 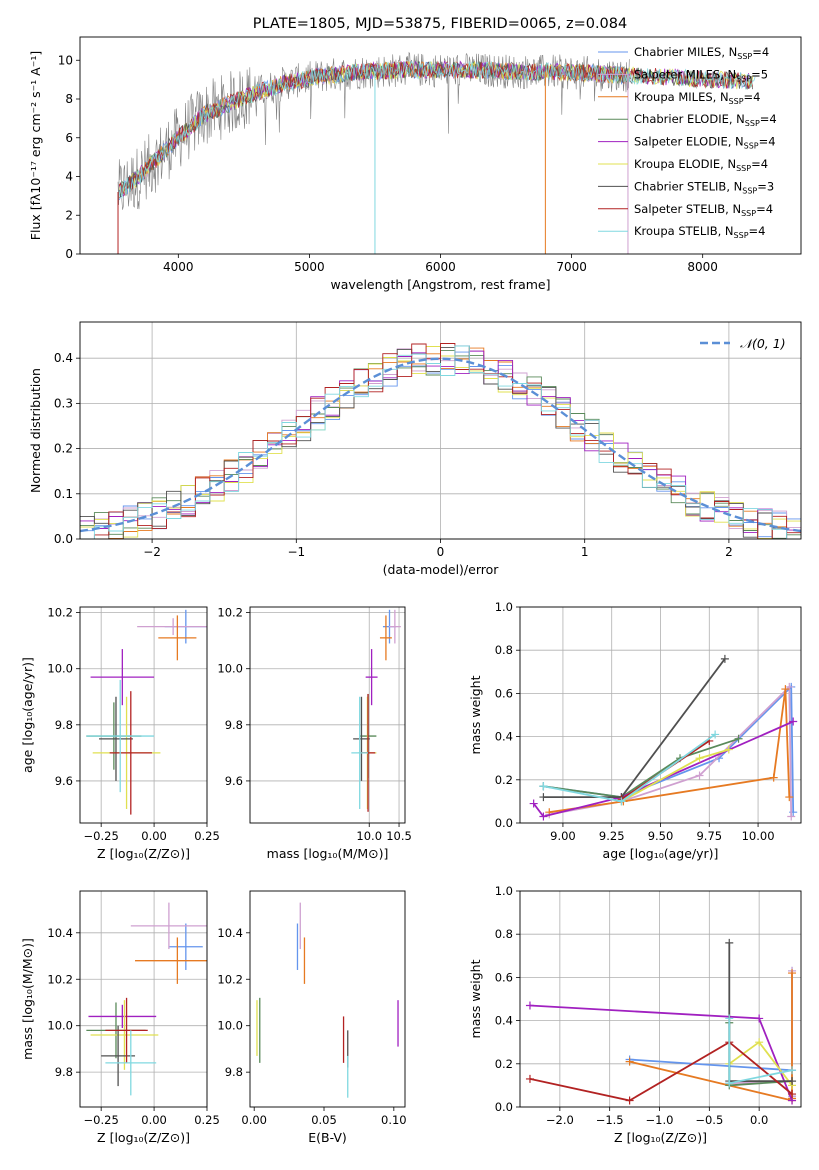 What do you see at coordinates (612, 836) in the screenshot?
I see `massweight-vs-age-xtick-label: 9.25` at bounding box center [612, 836].